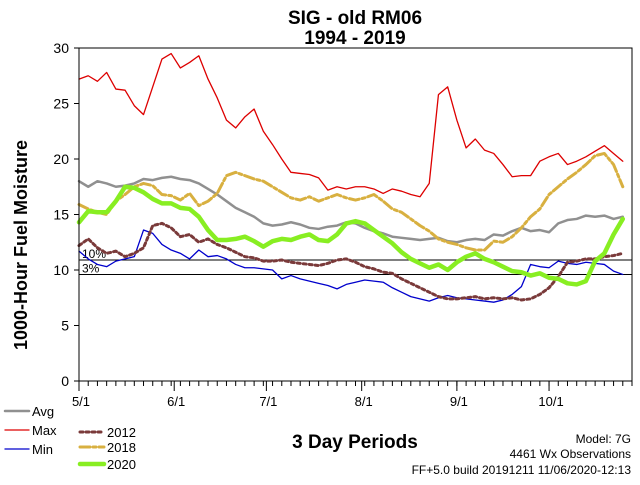 The width and height of the screenshot is (640, 485). Describe the element at coordinates (42, 449) in the screenshot. I see `legend-label-min: Min` at that location.